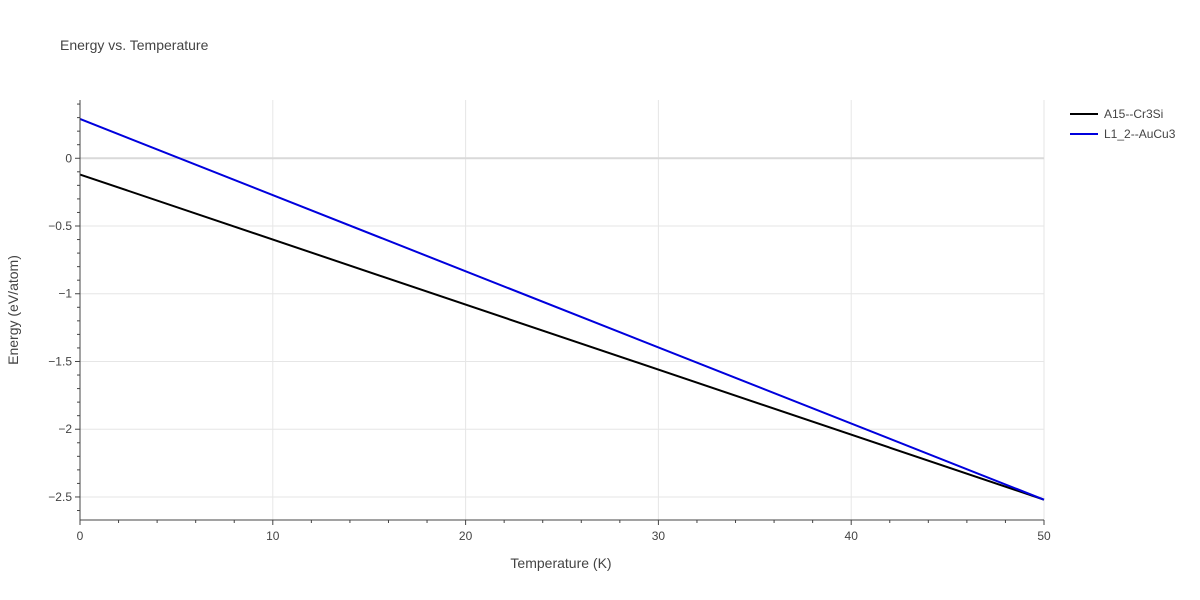  Describe the element at coordinates (1123, 124) in the screenshot. I see `legend: A15--Cr3Si L1_2--AuCu3` at that location.